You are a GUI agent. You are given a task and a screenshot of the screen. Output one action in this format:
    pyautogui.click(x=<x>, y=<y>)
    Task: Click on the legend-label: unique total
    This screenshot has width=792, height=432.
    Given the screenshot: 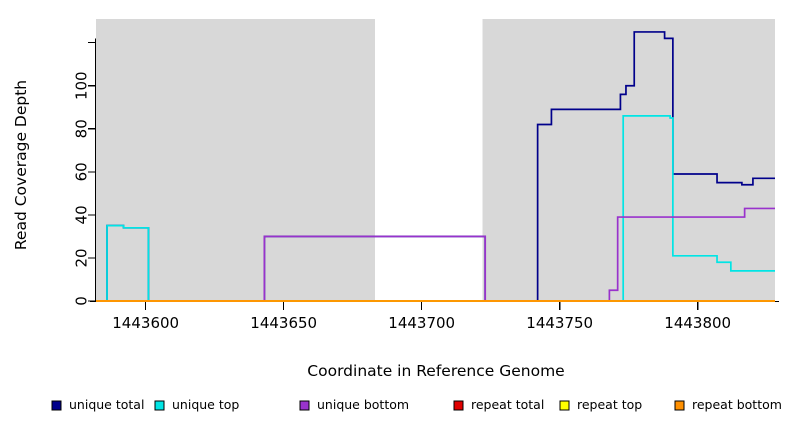 What is the action you would take?
    pyautogui.click(x=106, y=404)
    